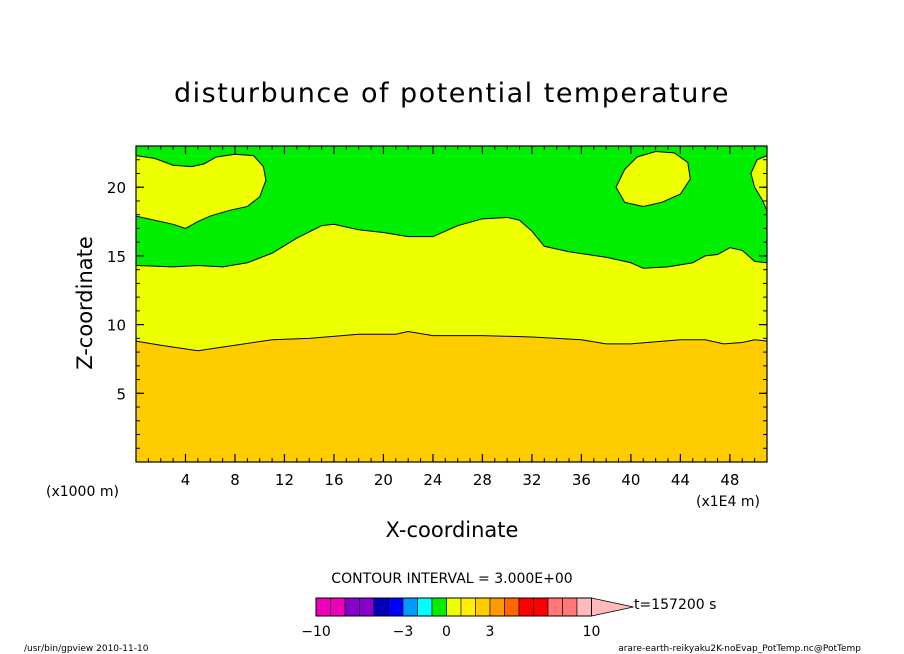 The image size is (904, 654). What do you see at coordinates (85, 303) in the screenshot?
I see `y-axis-label: Z-coordinate` at bounding box center [85, 303].